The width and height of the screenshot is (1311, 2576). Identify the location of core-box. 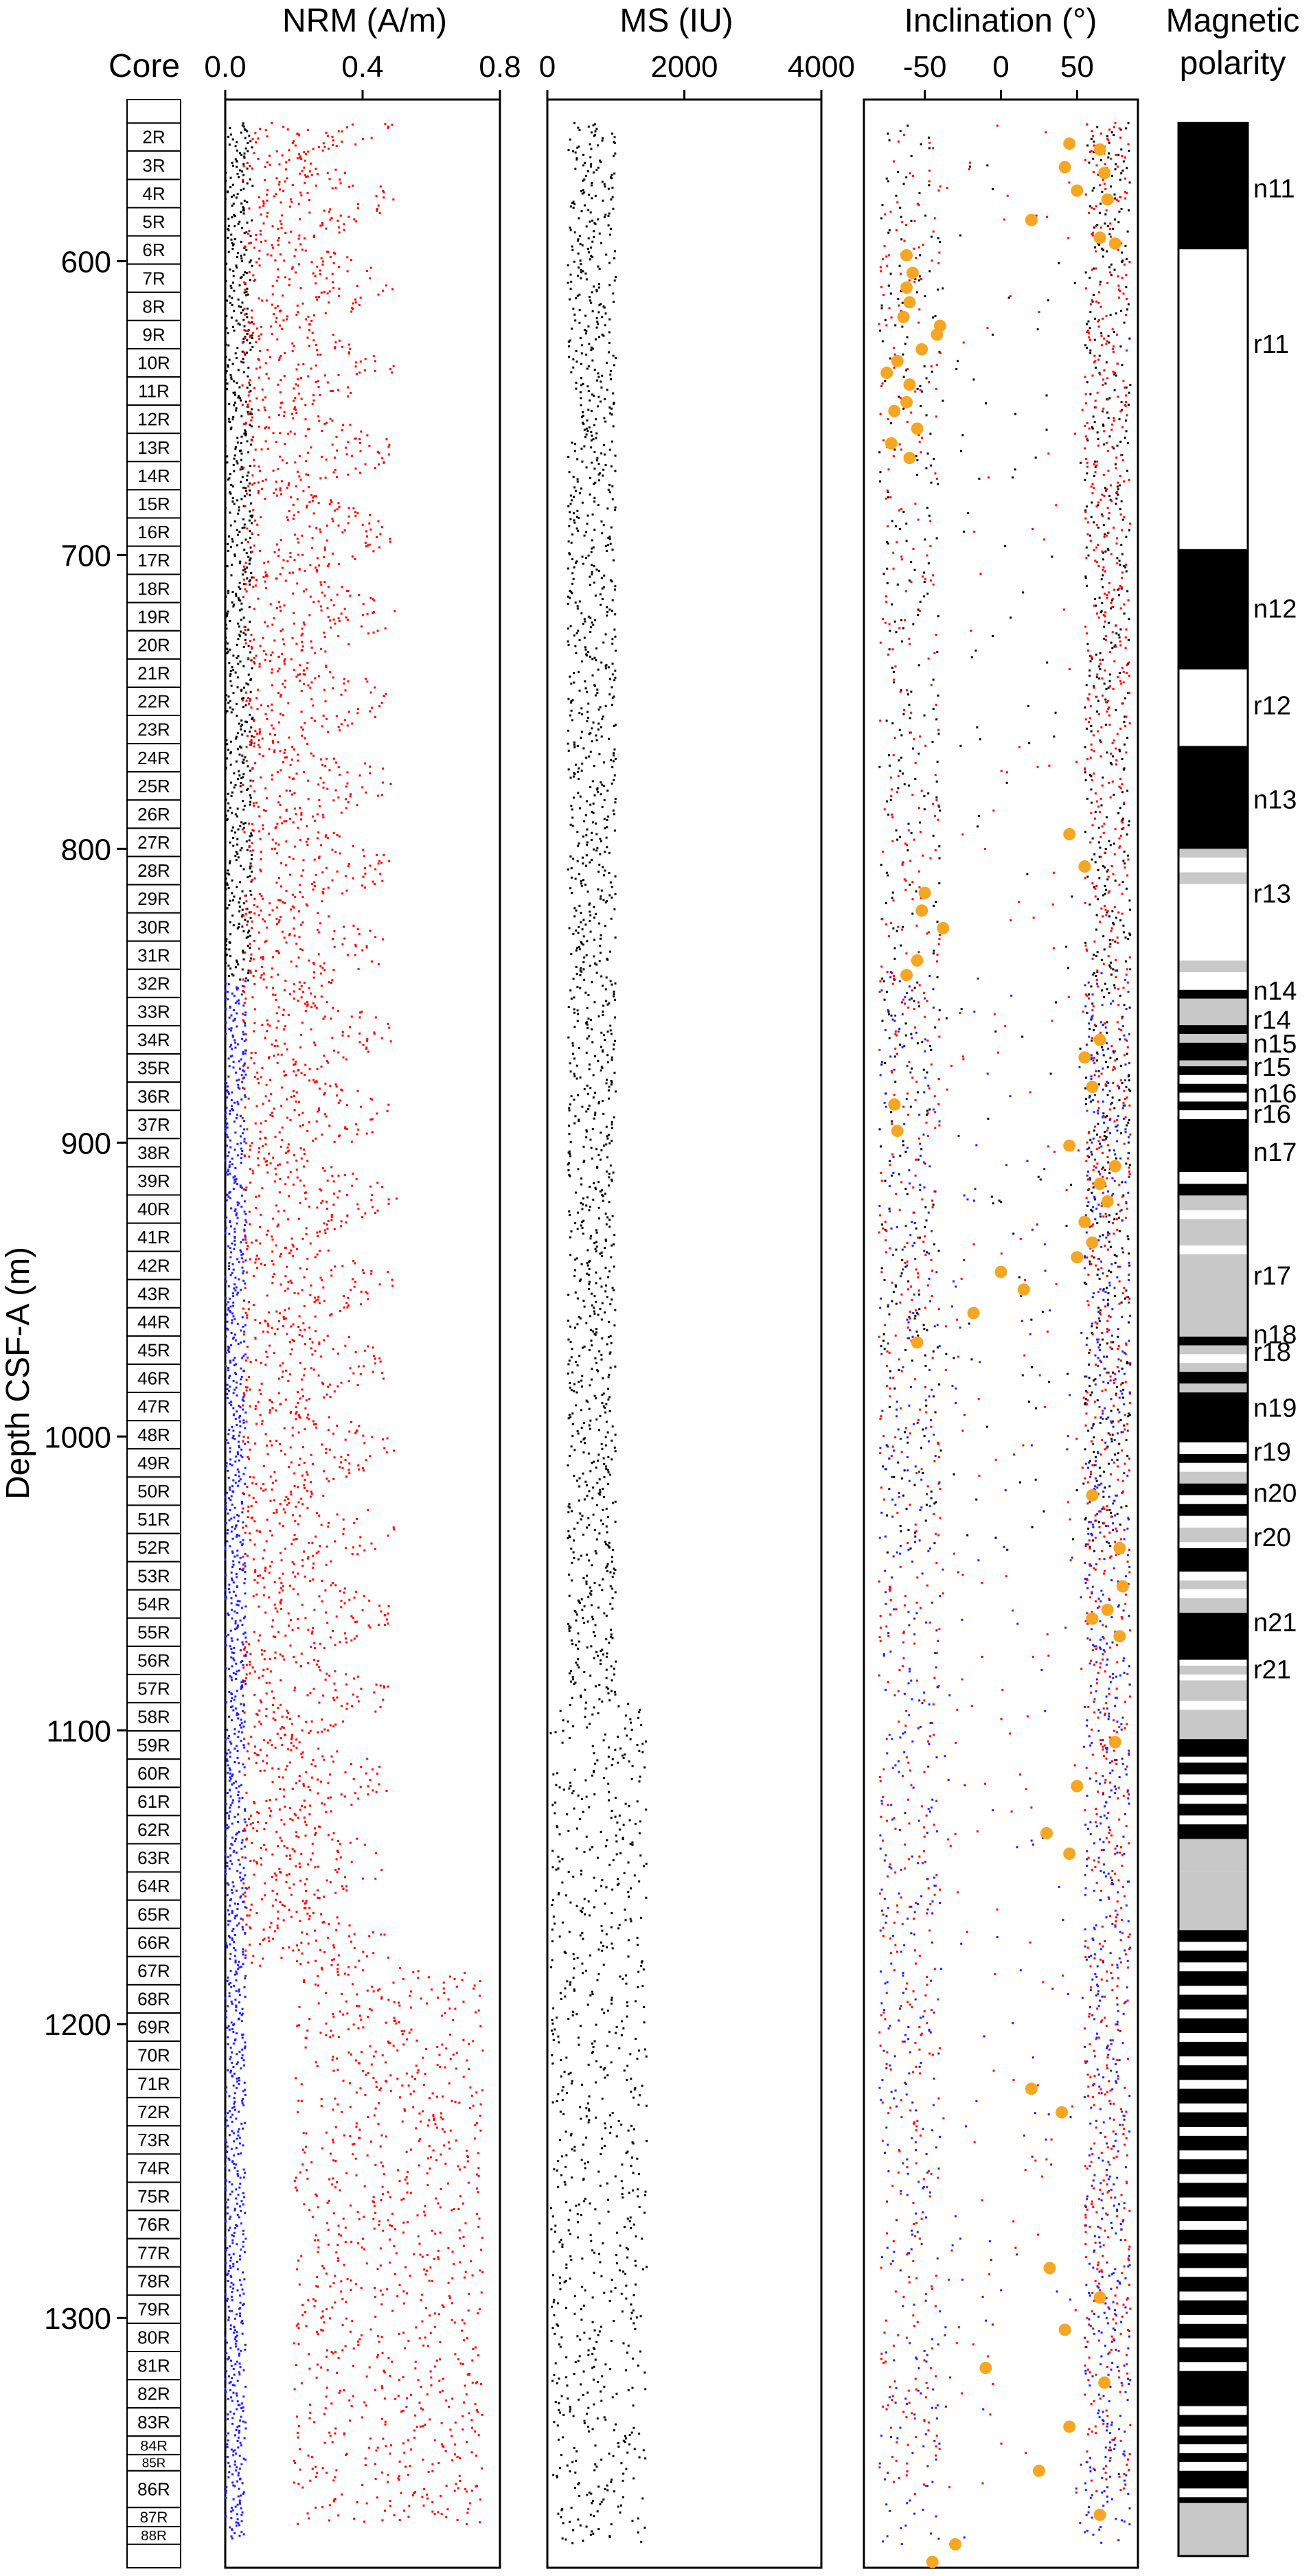
(153, 2422).